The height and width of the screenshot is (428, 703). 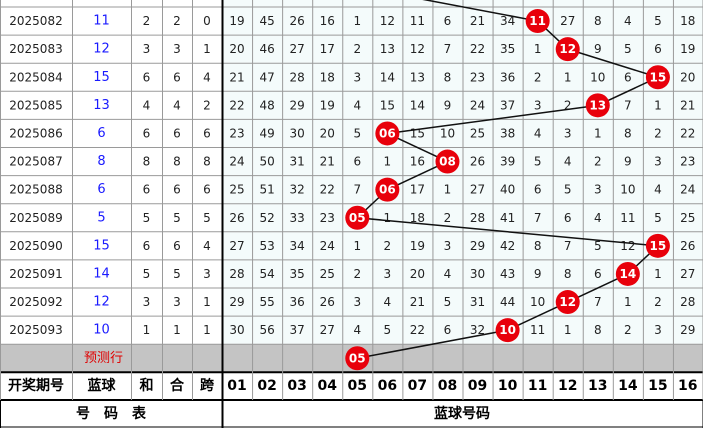 I want to click on footer-left: 号 码 表, so click(x=111, y=413).